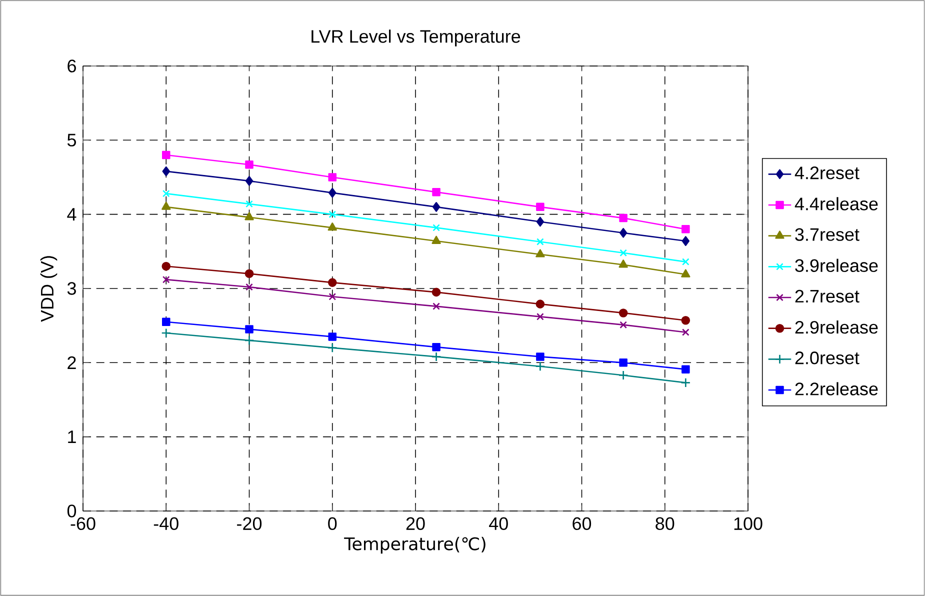 The width and height of the screenshot is (925, 596). What do you see at coordinates (332, 523) in the screenshot?
I see `x-tick-label: 0` at bounding box center [332, 523].